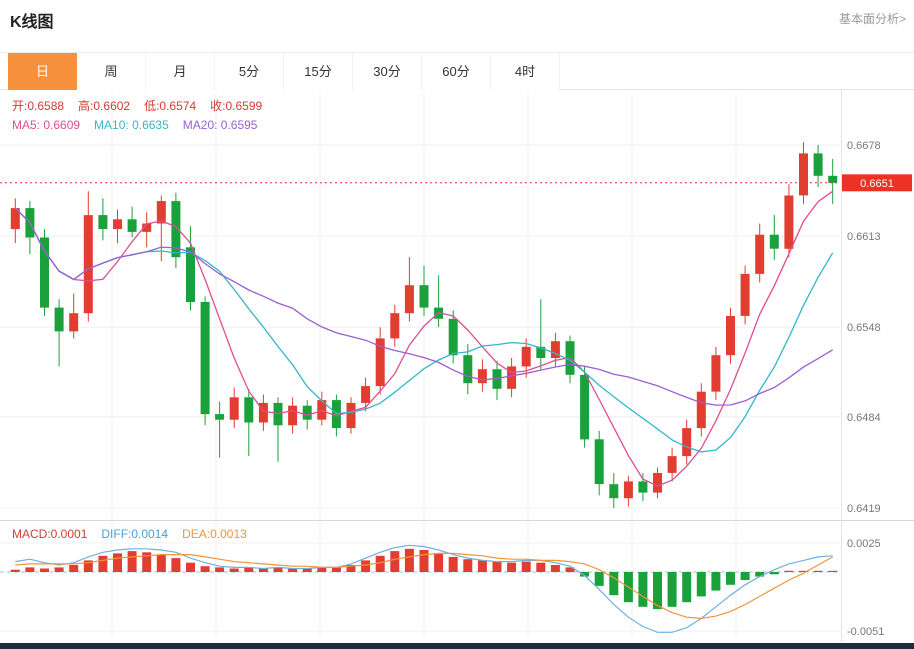 The height and width of the screenshot is (649, 914). Describe the element at coordinates (131, 125) in the screenshot. I see `ma10-readout: MA10: 0.6635` at that location.